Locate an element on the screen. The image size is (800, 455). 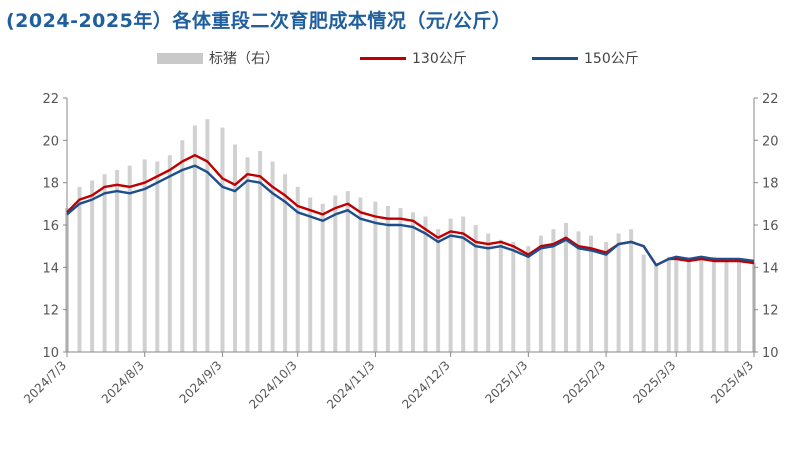
legend-item-150kg: 150公斤 is located at coordinates (585, 58).